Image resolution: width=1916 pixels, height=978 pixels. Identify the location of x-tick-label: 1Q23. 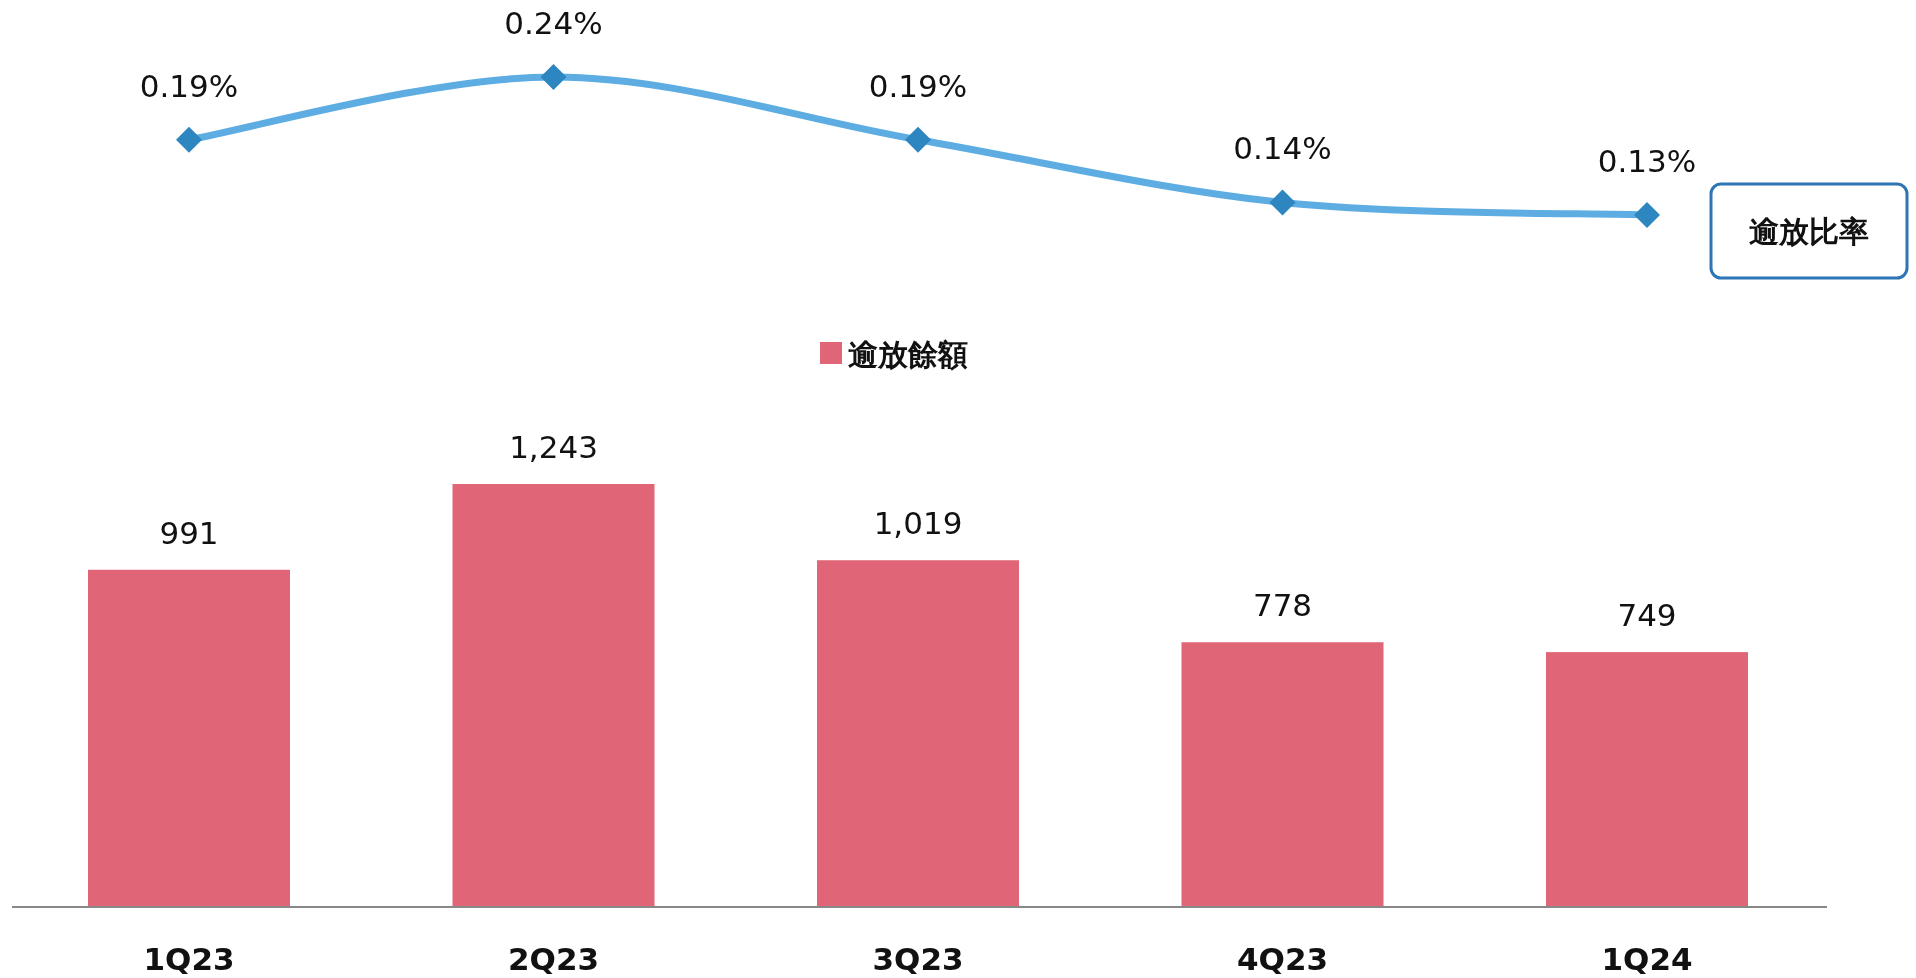
(189, 959).